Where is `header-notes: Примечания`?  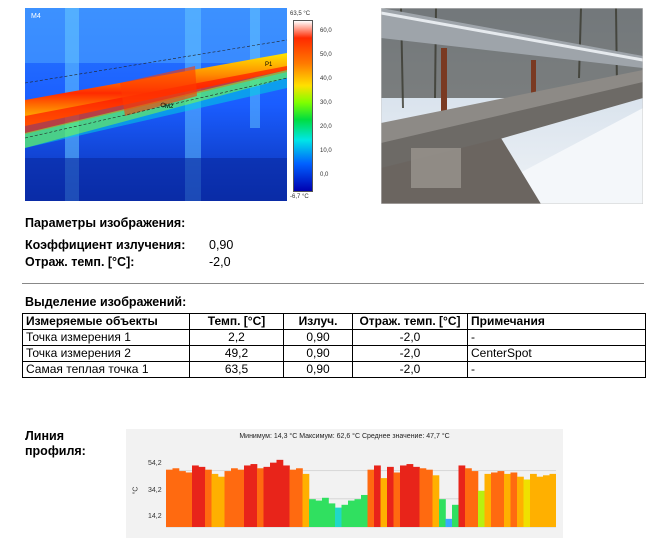
header-notes: Примечания is located at coordinates (556, 321).